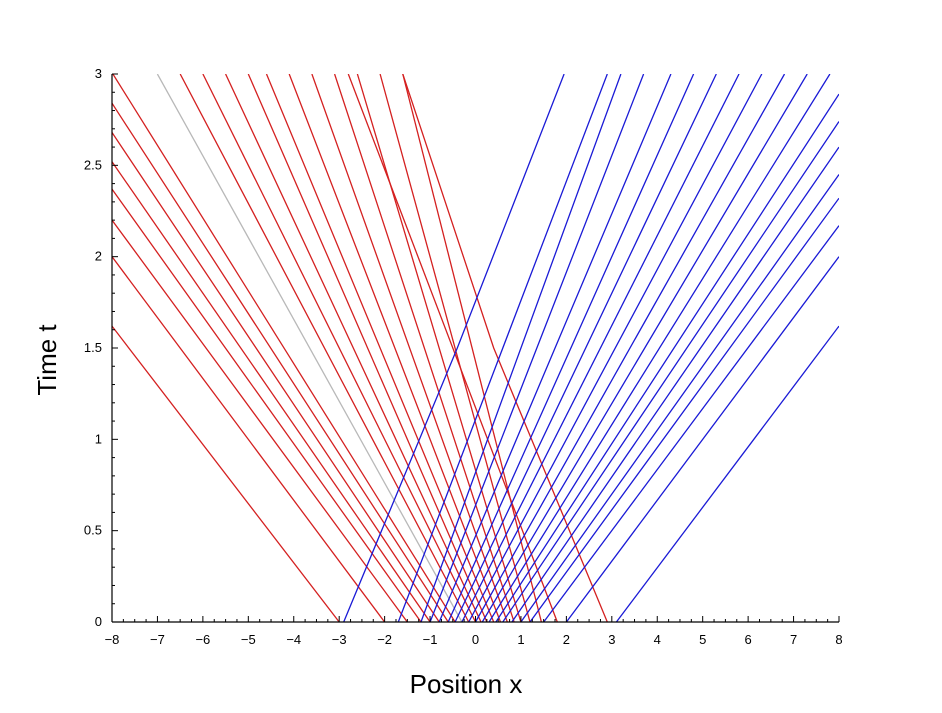 This screenshot has height=713, width=942. Describe the element at coordinates (520, 639) in the screenshot. I see `x-tick-label: 1` at that location.